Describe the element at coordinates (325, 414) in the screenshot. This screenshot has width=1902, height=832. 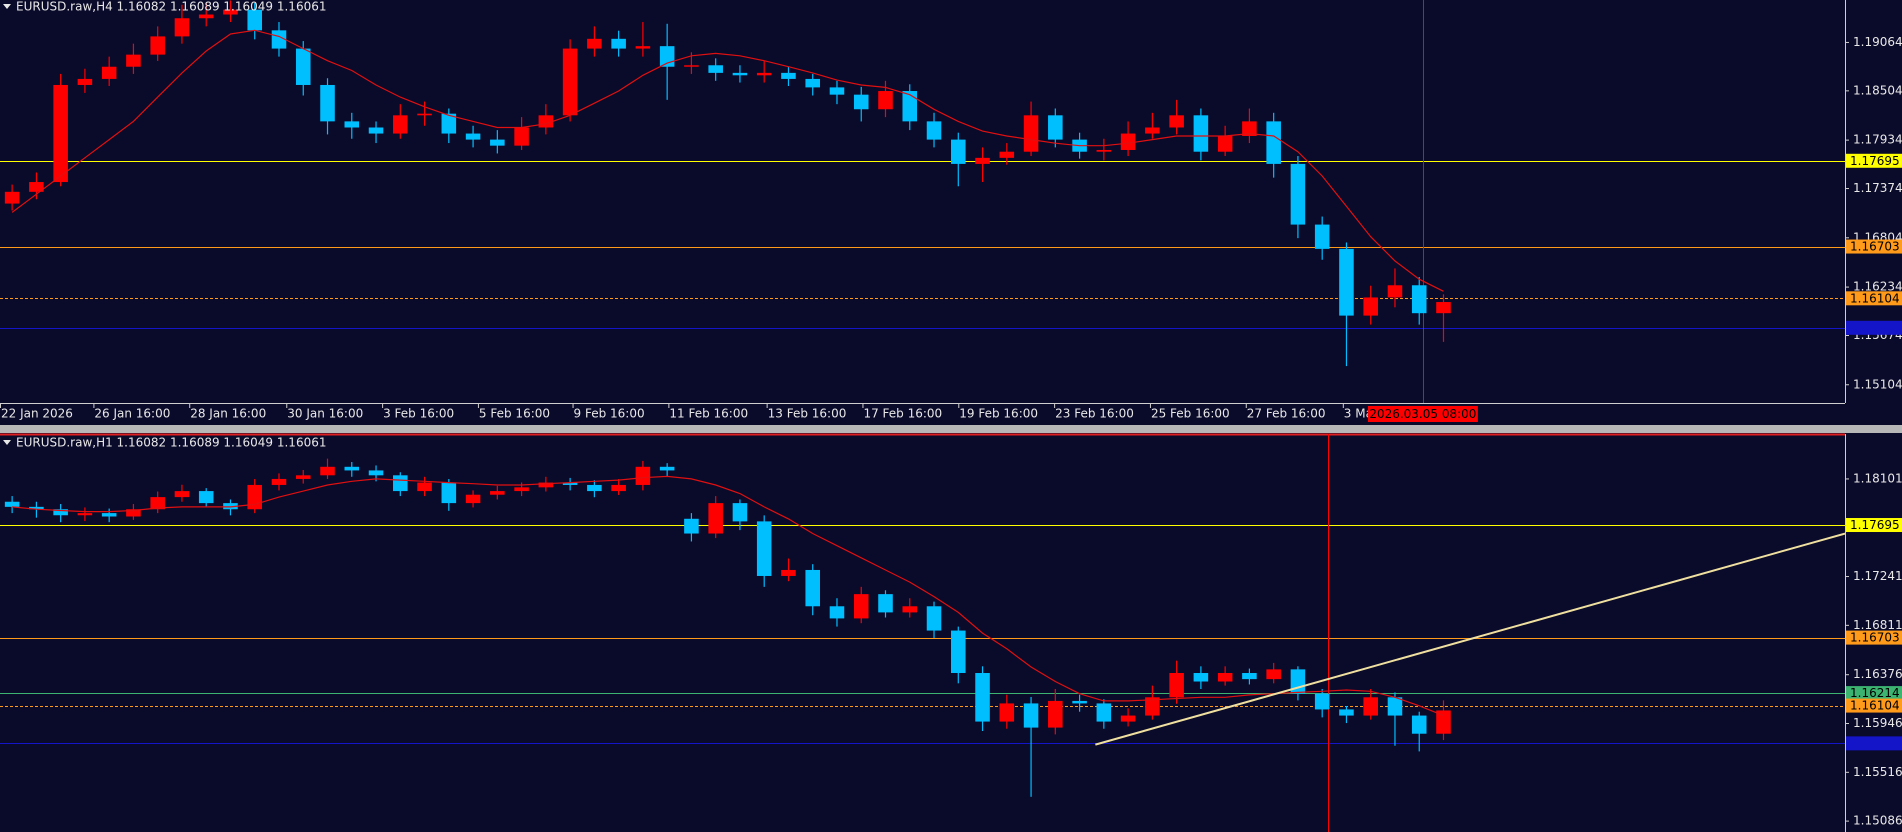
I see `time-tick-label: 30 Jan 16:00` at that location.